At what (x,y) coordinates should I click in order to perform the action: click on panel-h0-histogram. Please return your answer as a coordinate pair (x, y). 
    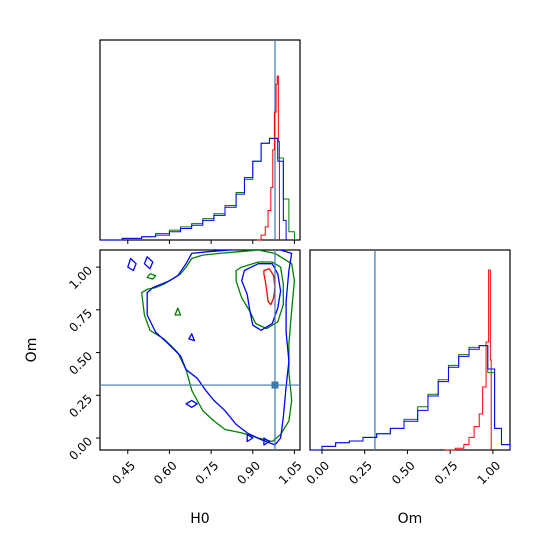
    Looking at the image, I should click on (200, 141).